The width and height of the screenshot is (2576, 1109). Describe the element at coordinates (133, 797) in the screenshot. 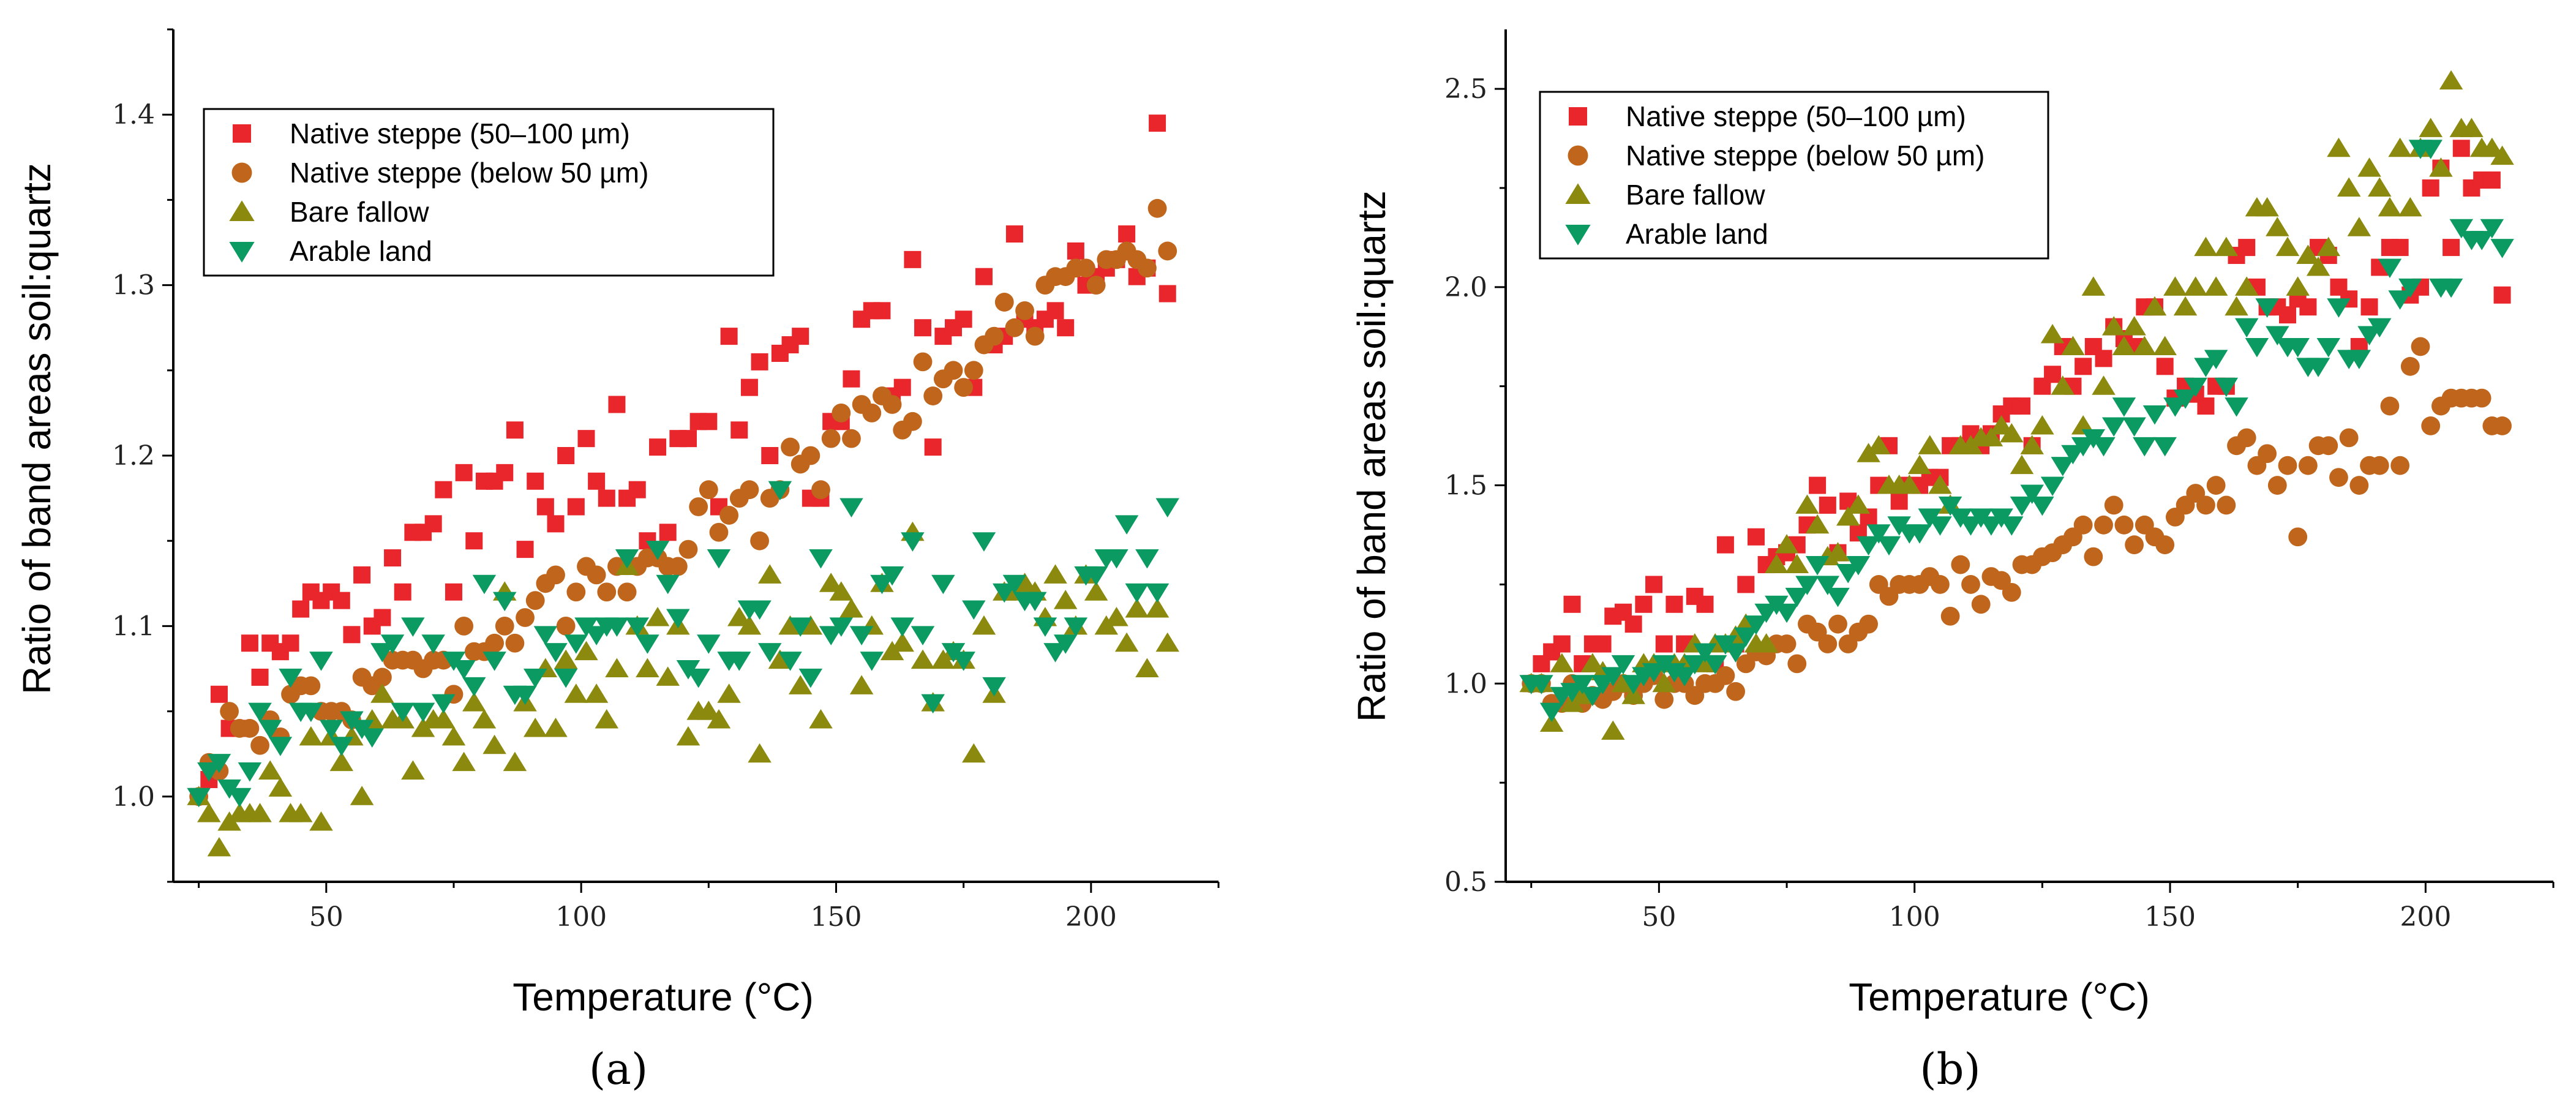

I see `y-tick-label: 1.0` at that location.